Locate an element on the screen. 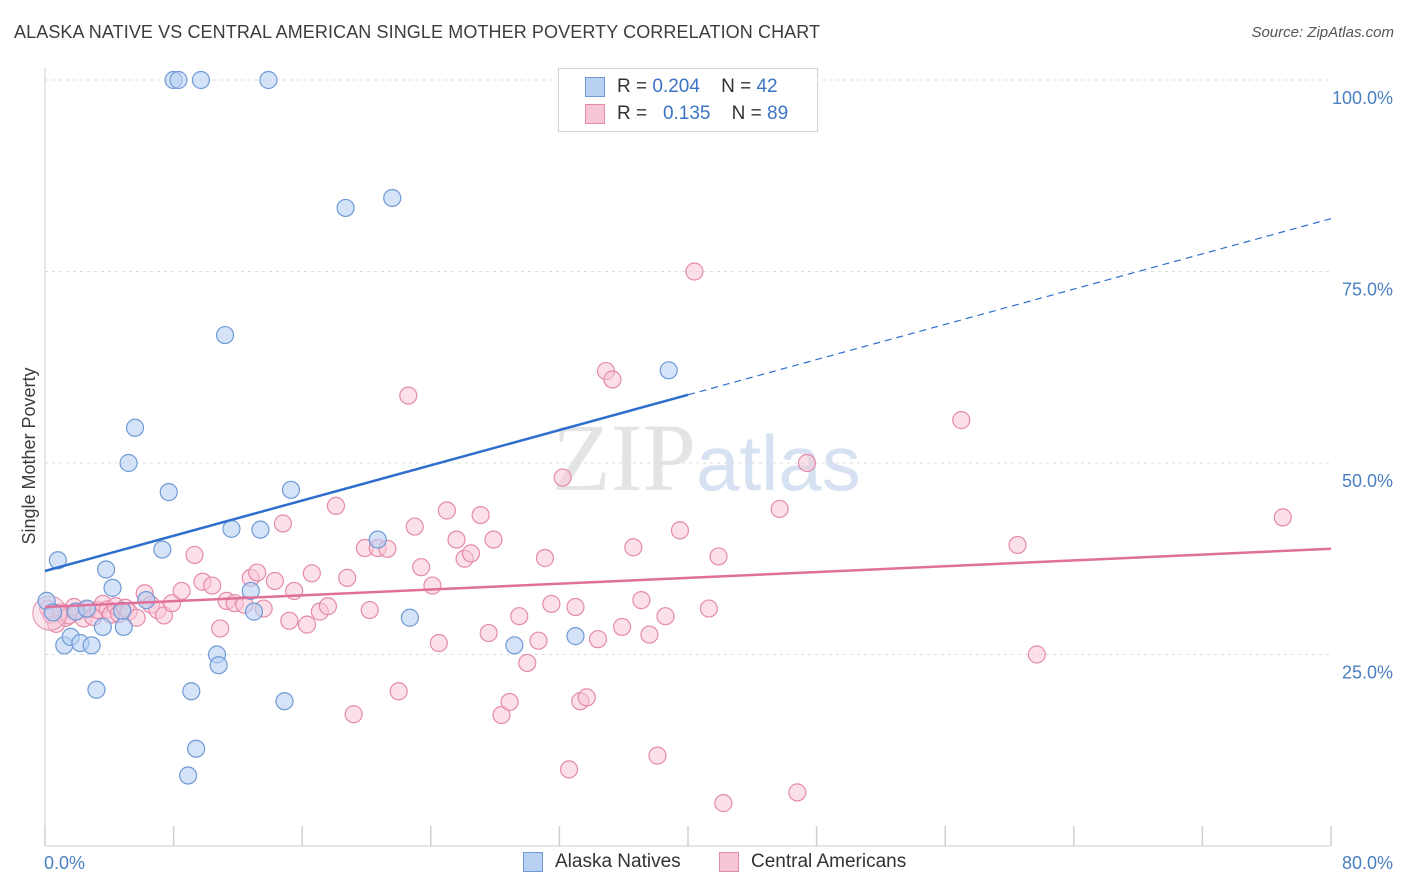 The height and width of the screenshot is (892, 1406). x-tick-label: 0.0% is located at coordinates (64, 863).